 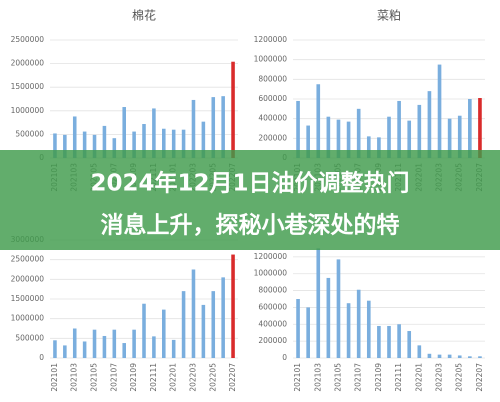 I want to click on banner-line: 2024年12月1日油价调整热门, so click(x=249, y=183).